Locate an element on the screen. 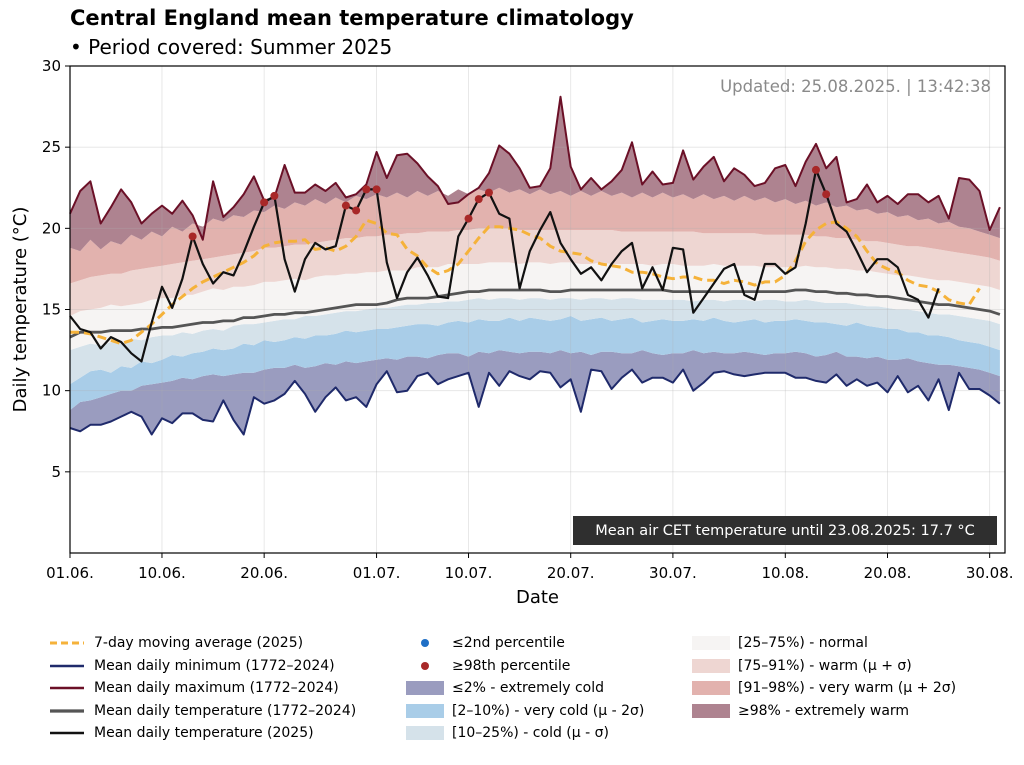 The height and width of the screenshot is (765, 1024). legend-item-high-percentile: ≥98th percentile is located at coordinates (525, 666).